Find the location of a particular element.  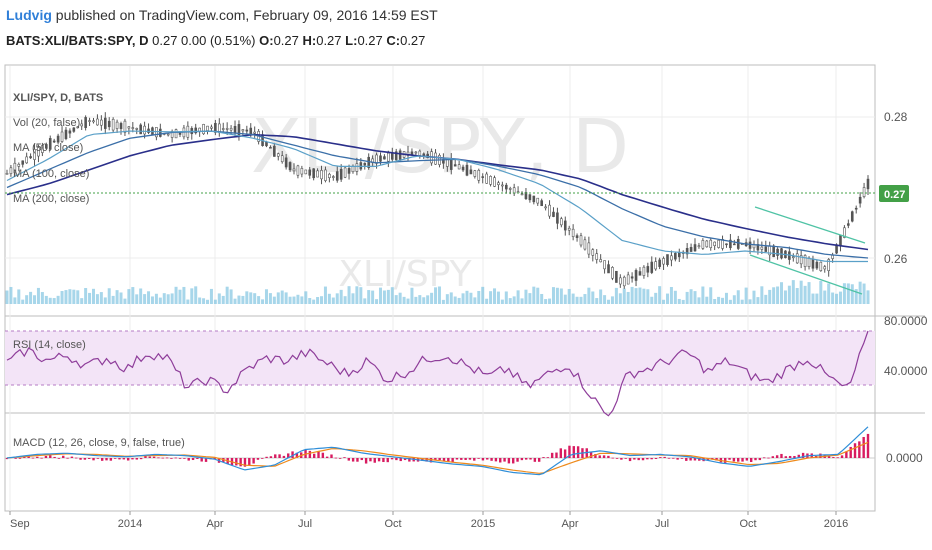

macd-label: MACD (12, 26, close, 9, false, true) is located at coordinates (99, 443).